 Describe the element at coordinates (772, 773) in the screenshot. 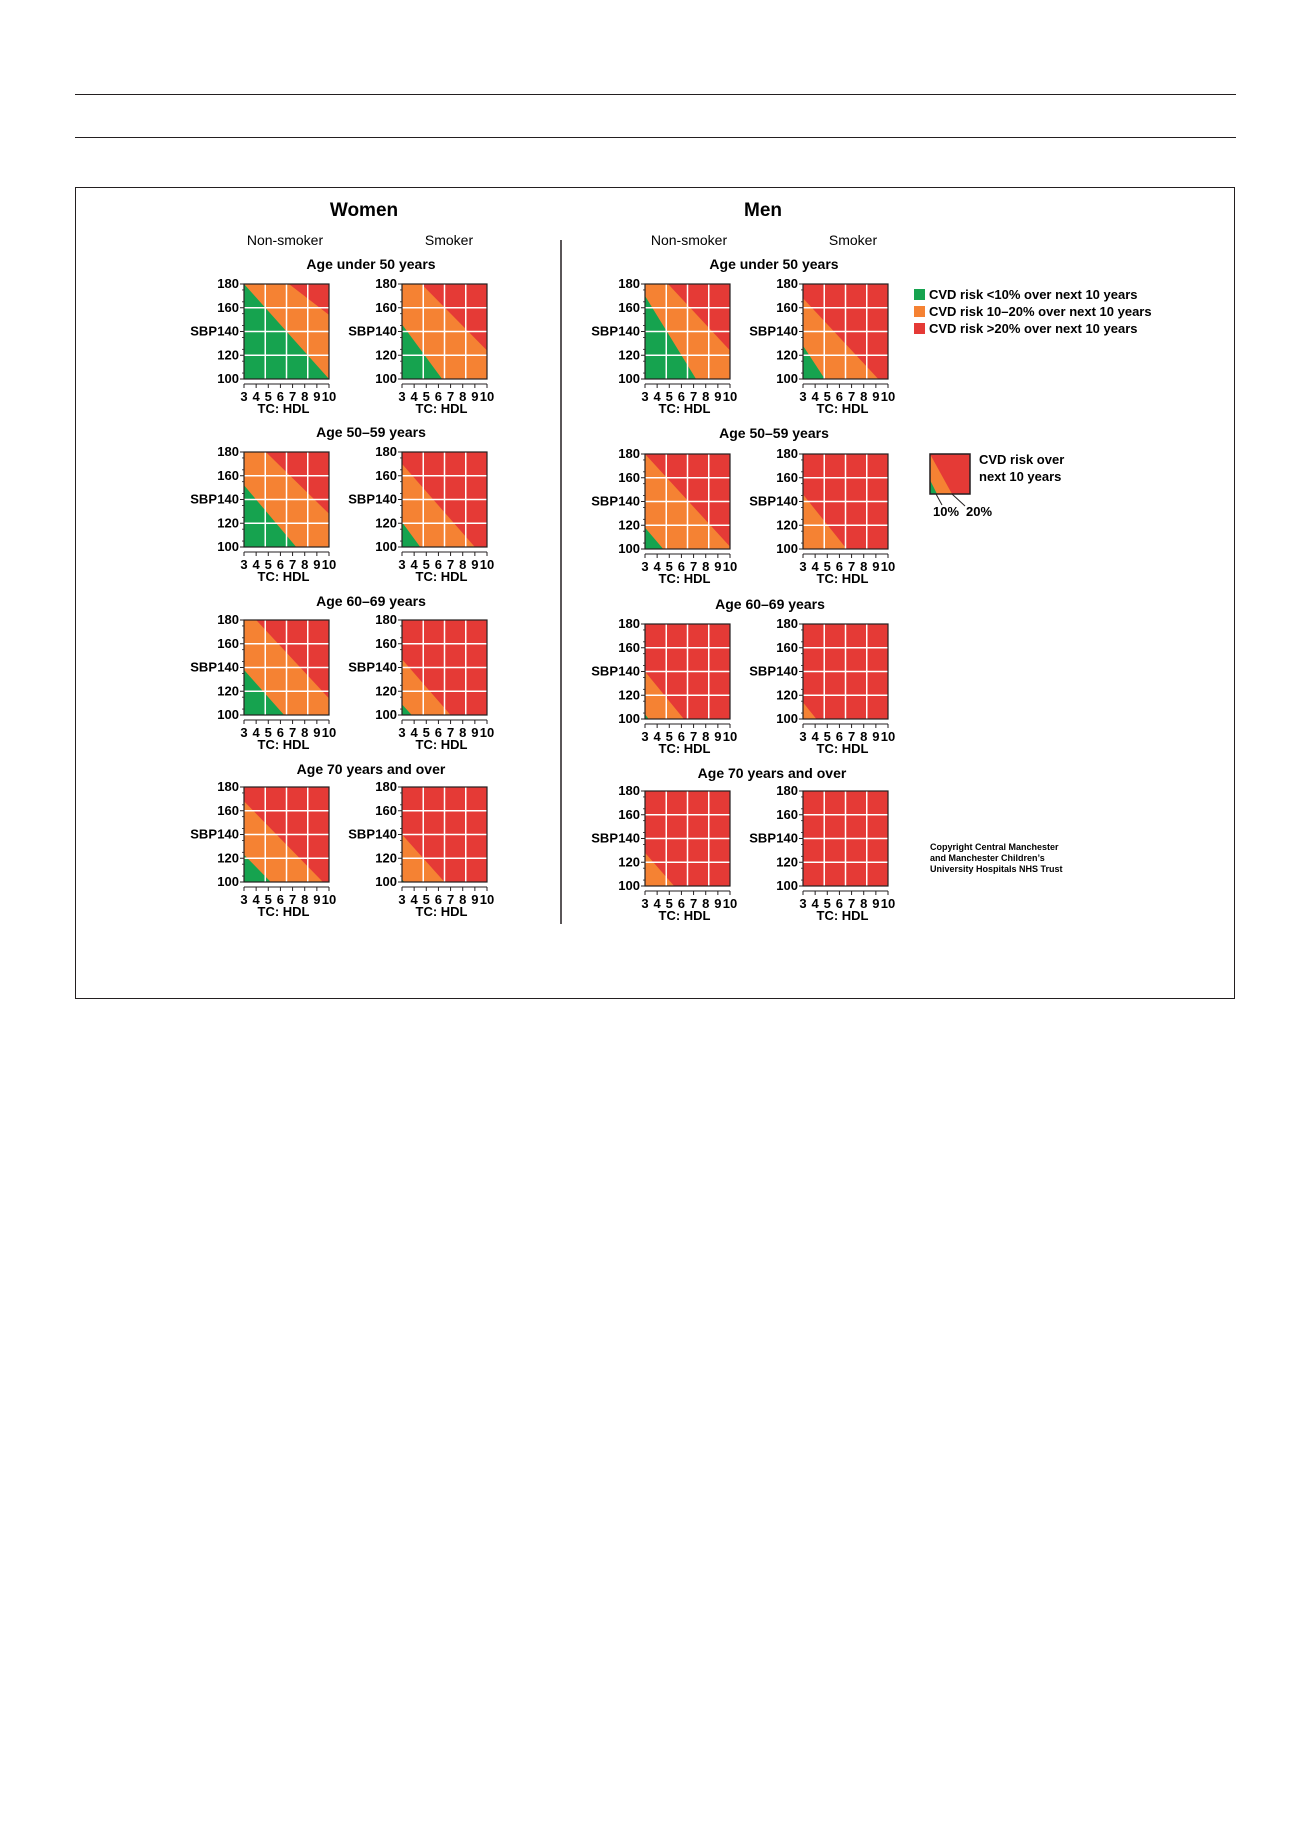

I see `men-age-label-4: Age 70 years and over` at that location.